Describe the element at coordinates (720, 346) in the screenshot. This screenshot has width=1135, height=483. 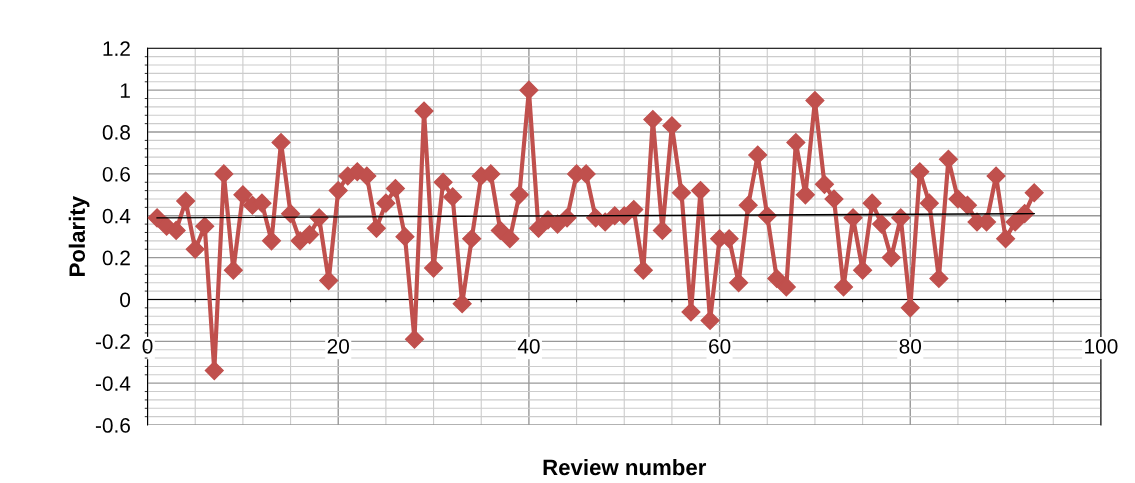
I see `x-tick-label: 60` at that location.